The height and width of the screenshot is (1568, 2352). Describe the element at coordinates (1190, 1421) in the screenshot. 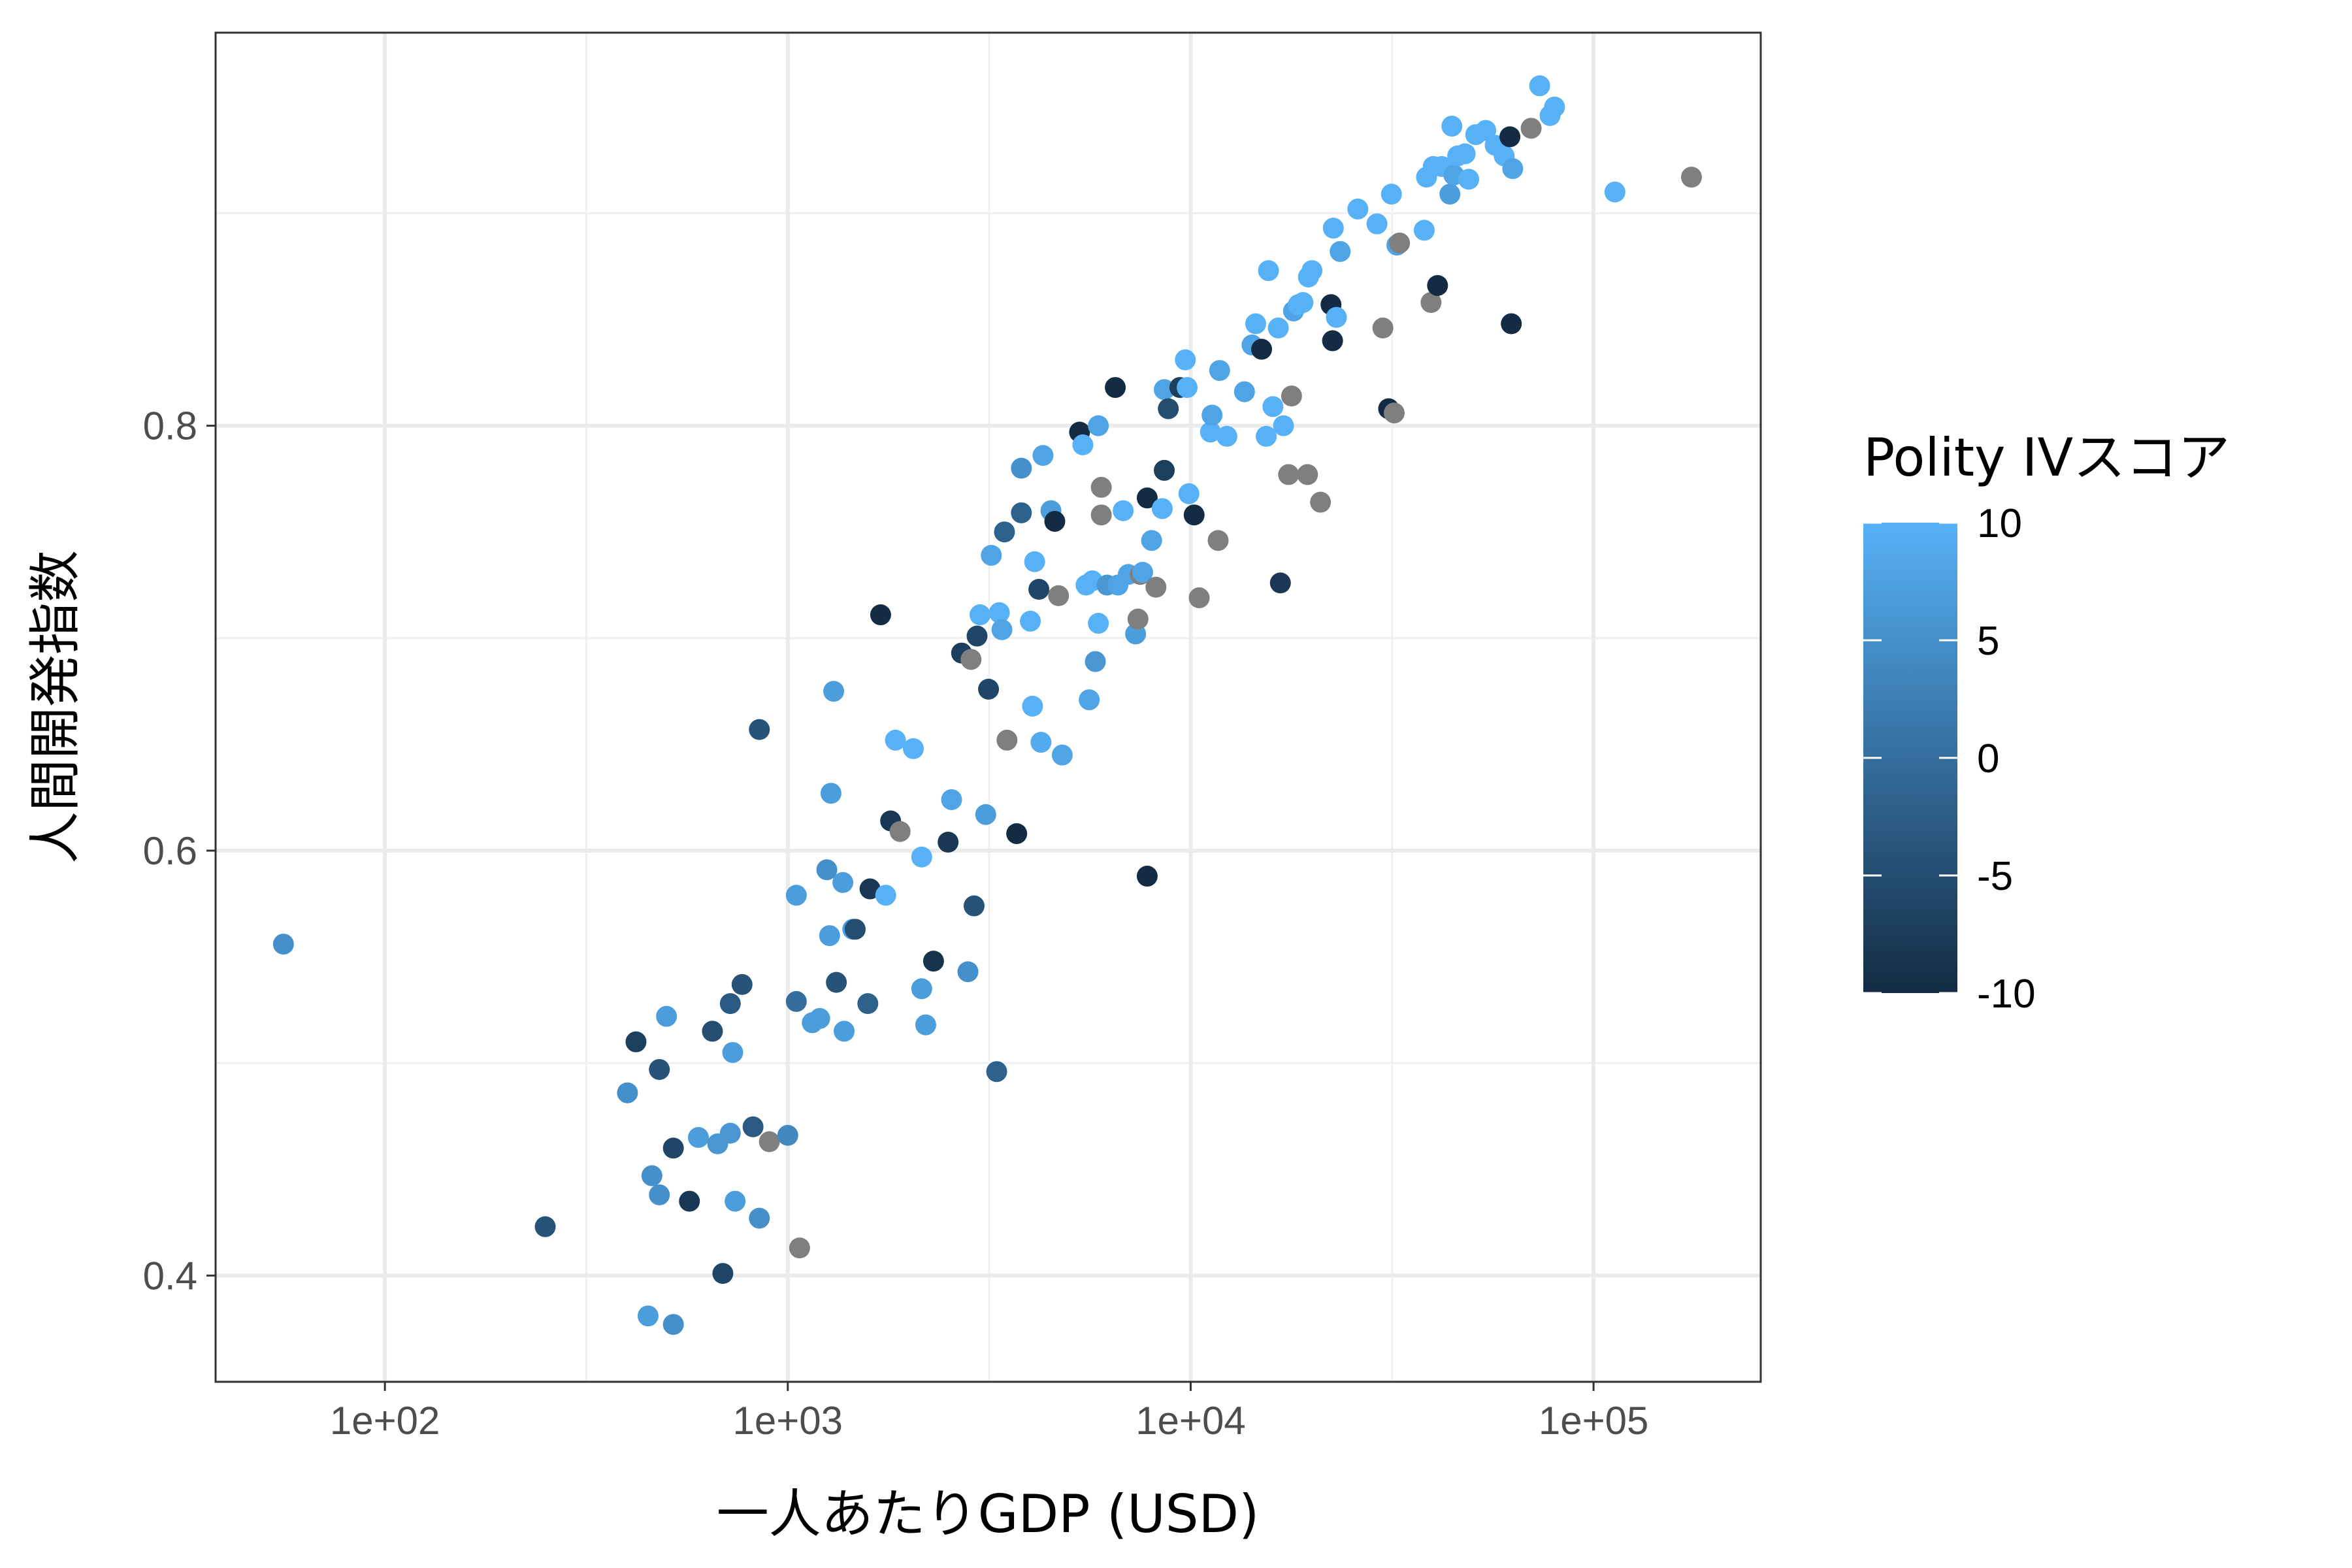

I see `x-tick-label: 1e+04` at that location.